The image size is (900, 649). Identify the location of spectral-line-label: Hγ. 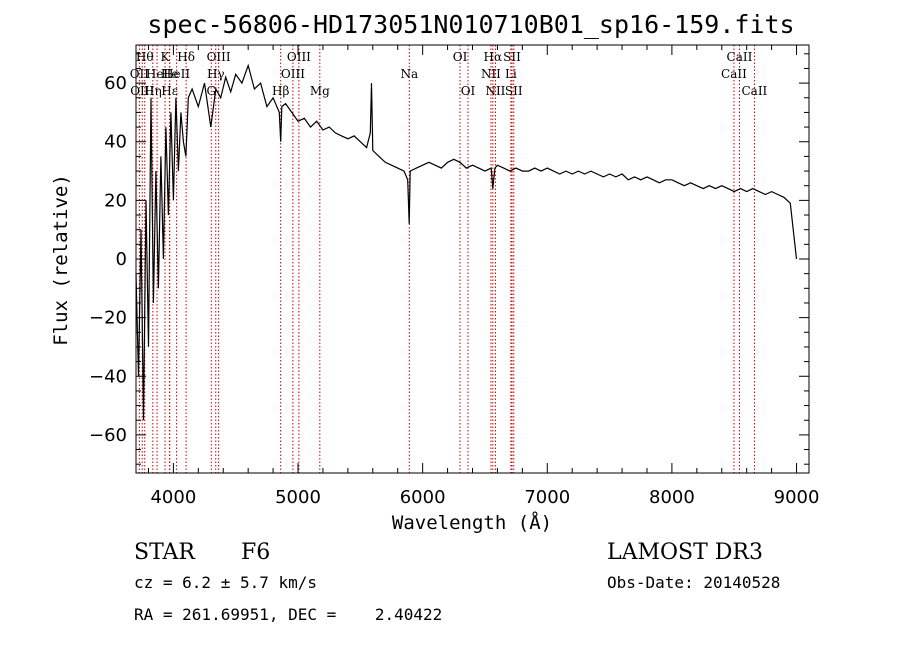
(216, 74).